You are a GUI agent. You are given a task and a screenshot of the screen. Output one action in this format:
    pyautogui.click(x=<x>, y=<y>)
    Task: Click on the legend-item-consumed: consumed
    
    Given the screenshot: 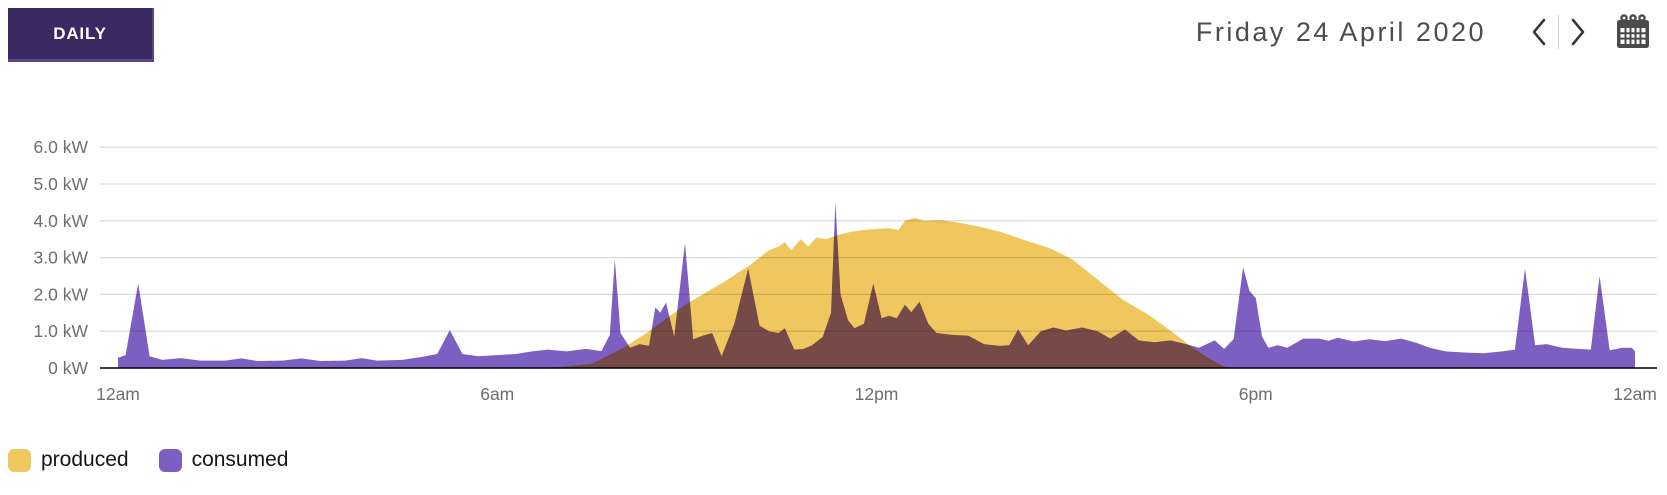 What is the action you would take?
    pyautogui.click(x=223, y=460)
    